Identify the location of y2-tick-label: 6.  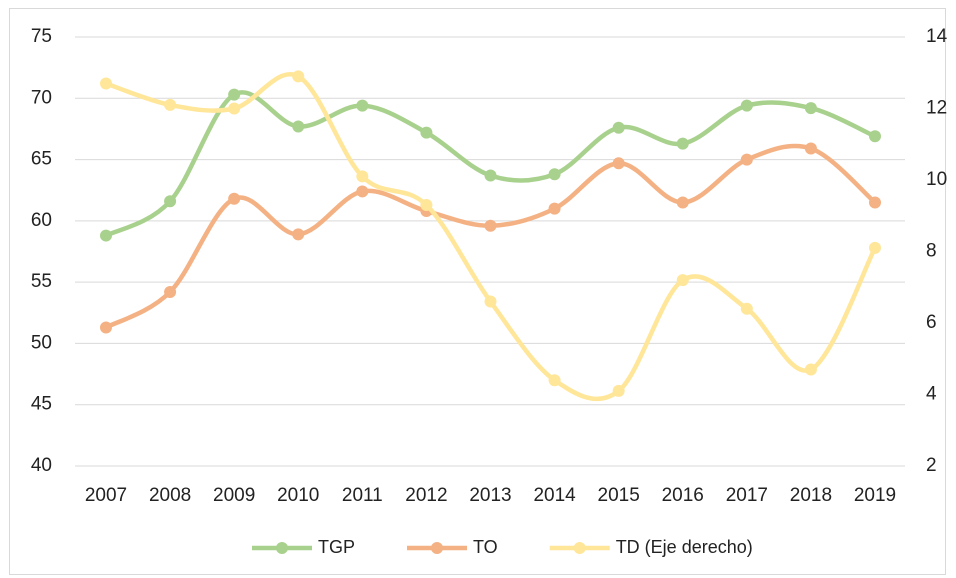
(931, 322).